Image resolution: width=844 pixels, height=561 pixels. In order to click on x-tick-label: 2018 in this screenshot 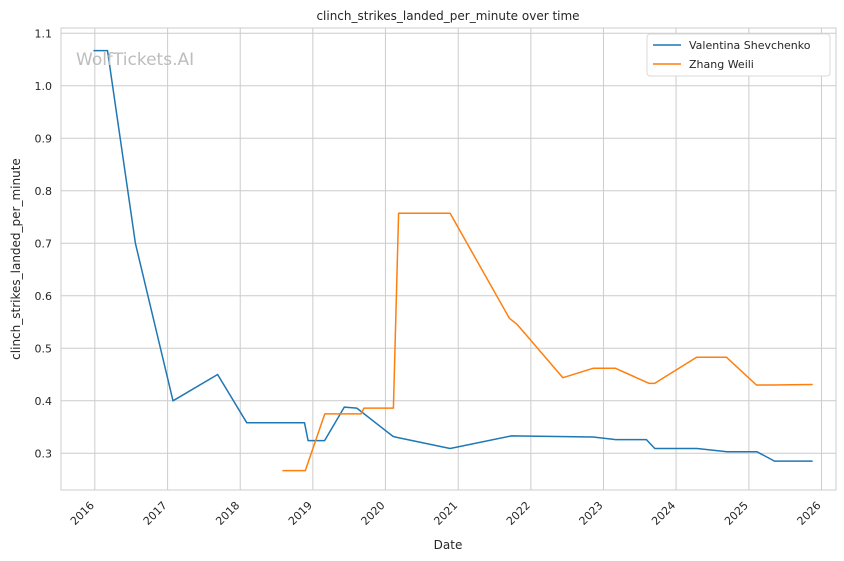, I will do `click(227, 513)`.